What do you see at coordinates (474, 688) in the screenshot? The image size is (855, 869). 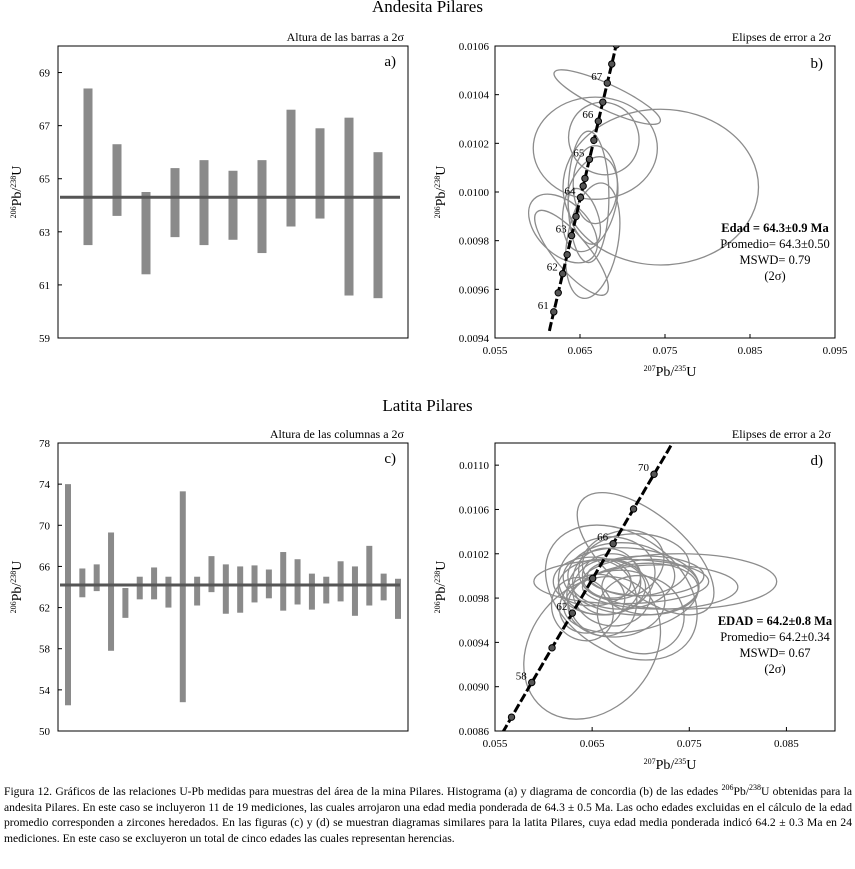 I see `y-tick-label-d: 0.0090` at bounding box center [474, 688].